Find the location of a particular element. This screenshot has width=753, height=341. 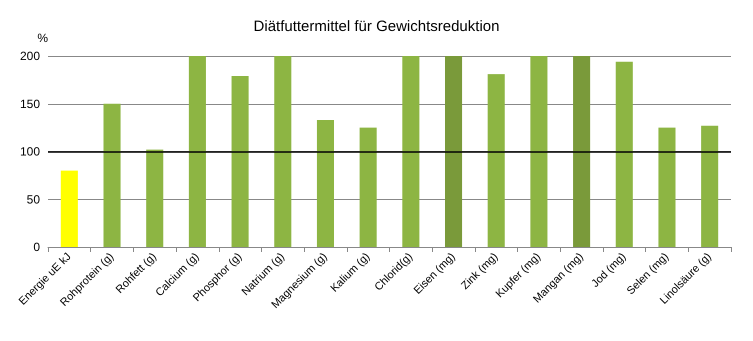

chart-title: Diätfuttermittel für Gewichtsreduktion is located at coordinates (377, 26).